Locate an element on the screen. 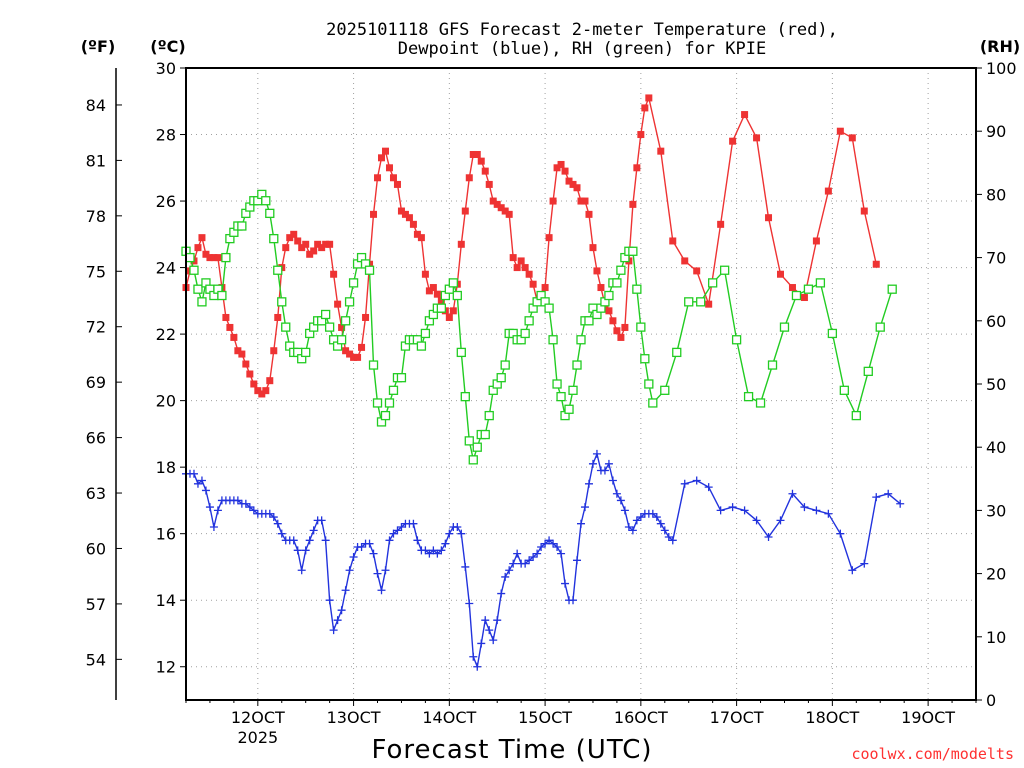 This screenshot has height=768, width=1024. chart-title-line-2: Dewpoint (blue), RH (green) for KPIE is located at coordinates (582, 49).